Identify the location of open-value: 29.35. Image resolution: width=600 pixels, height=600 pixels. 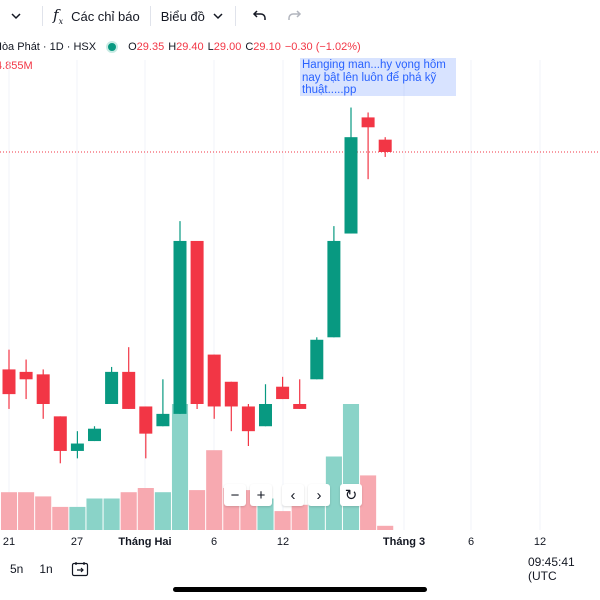
(150, 47).